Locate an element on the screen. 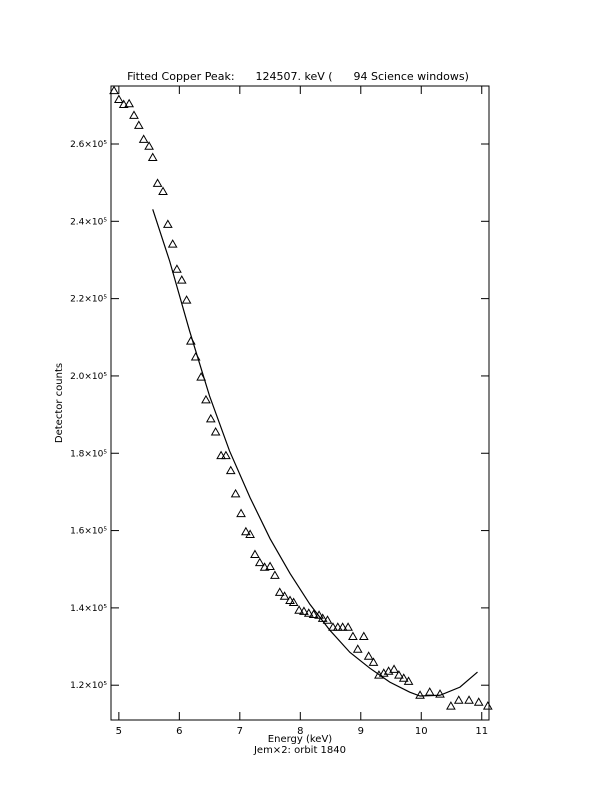 This screenshot has width=612, height=796. x-axis-label: Energy (keV) is located at coordinates (300, 739).